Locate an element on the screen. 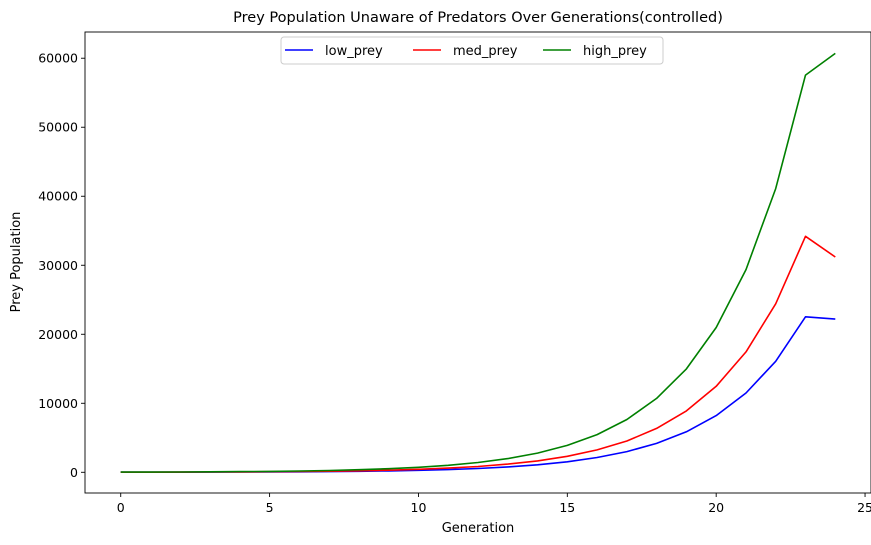  x-tick-label: 20 is located at coordinates (716, 507).